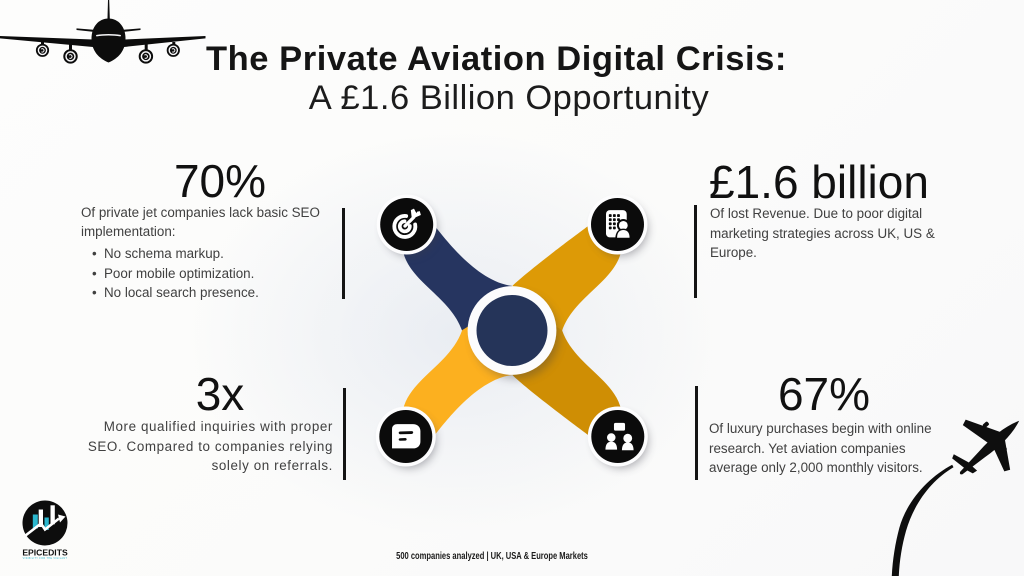 The width and height of the screenshot is (1024, 576). I want to click on svg-text: VISIBILITY FOR THE VIGILANT, so click(45, 558).